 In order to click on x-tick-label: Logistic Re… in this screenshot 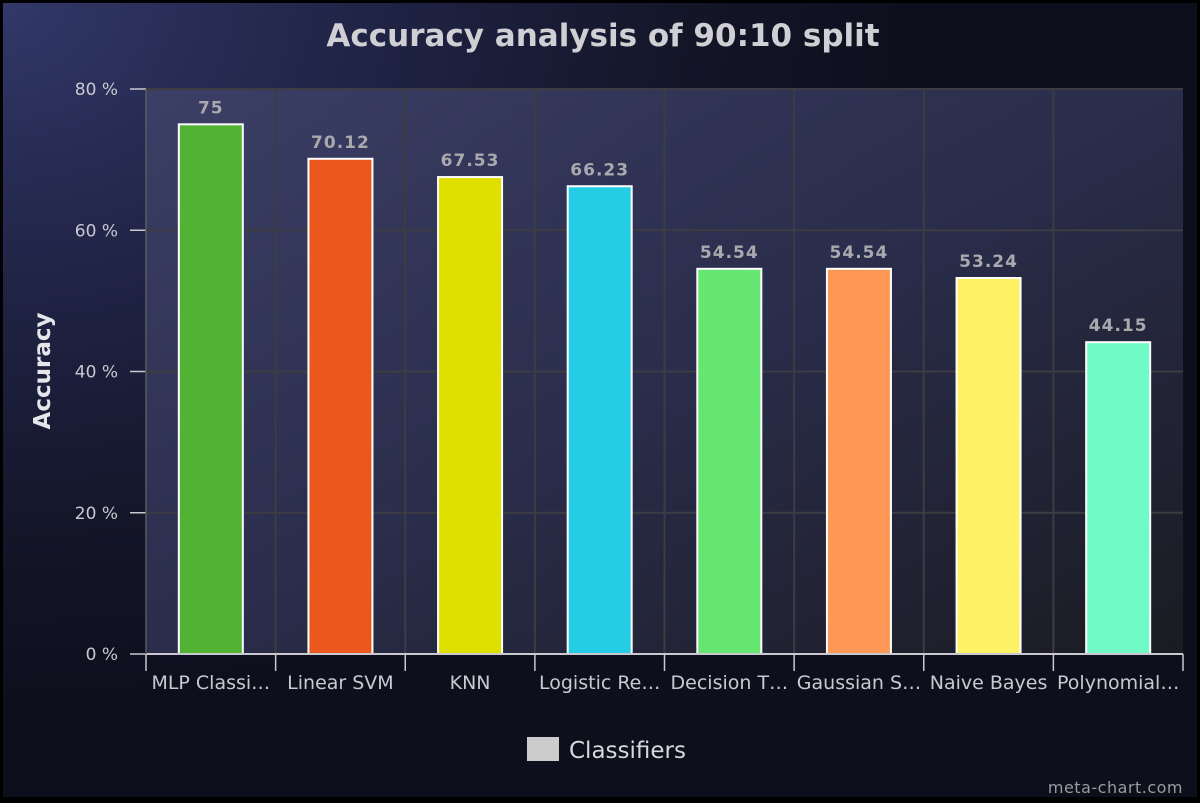, I will do `click(599, 683)`.